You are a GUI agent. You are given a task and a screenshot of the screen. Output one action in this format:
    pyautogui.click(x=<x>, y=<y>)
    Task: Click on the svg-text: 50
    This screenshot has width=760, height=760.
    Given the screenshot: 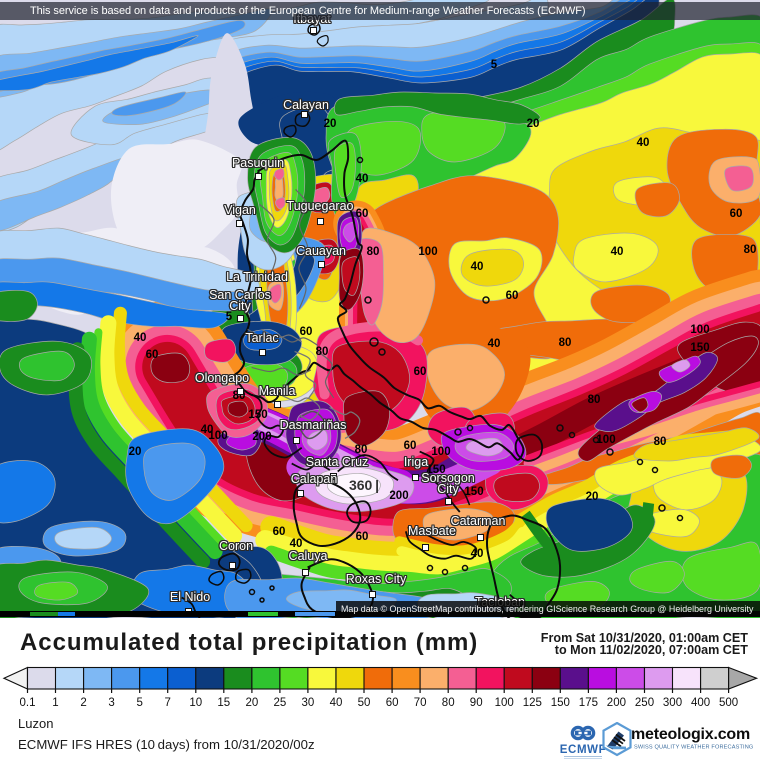 What is the action you would take?
    pyautogui.click(x=364, y=703)
    